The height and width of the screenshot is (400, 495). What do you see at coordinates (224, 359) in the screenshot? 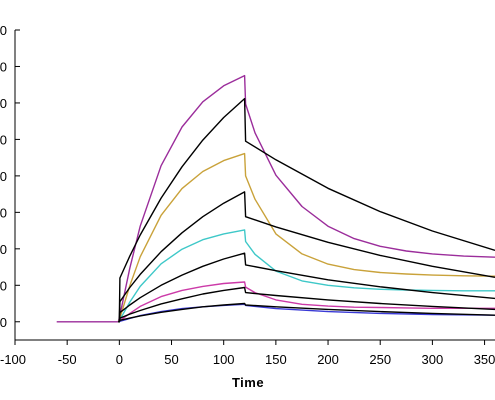
I see `x-tick-label: 100` at bounding box center [224, 359].